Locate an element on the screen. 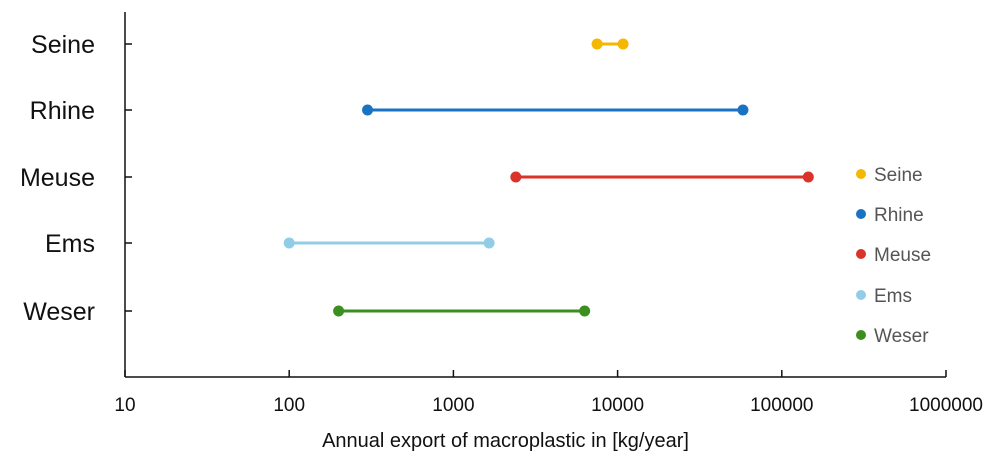 The height and width of the screenshot is (457, 999). legend: Seine Rhine Meuse Ems Weser is located at coordinates (893, 256).